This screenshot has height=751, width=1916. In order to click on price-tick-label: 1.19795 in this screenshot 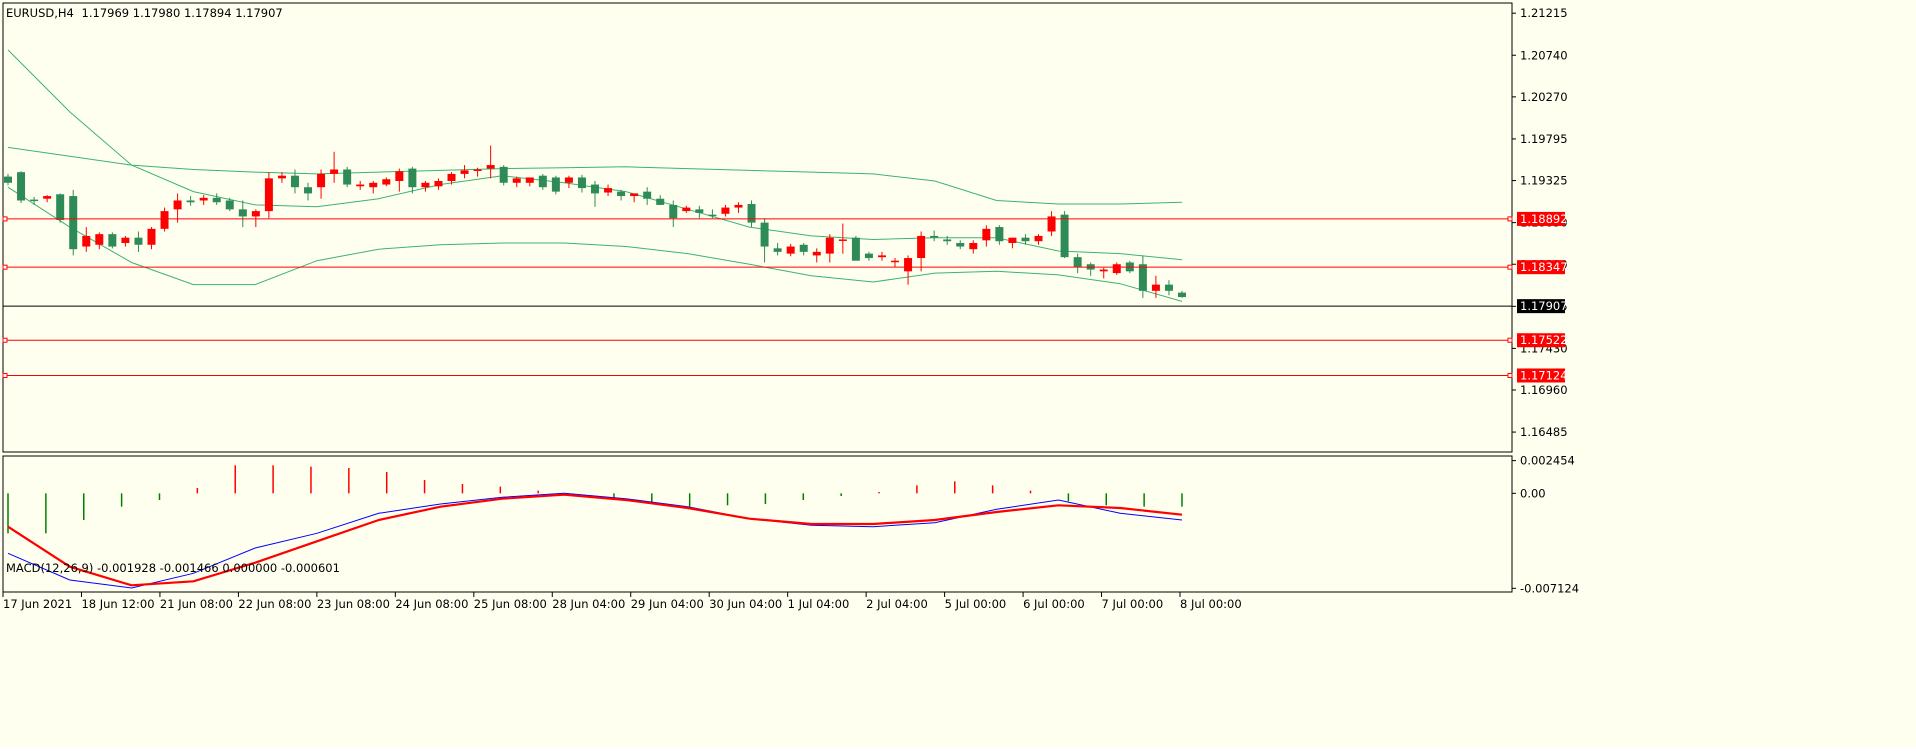, I will do `click(1544, 139)`.